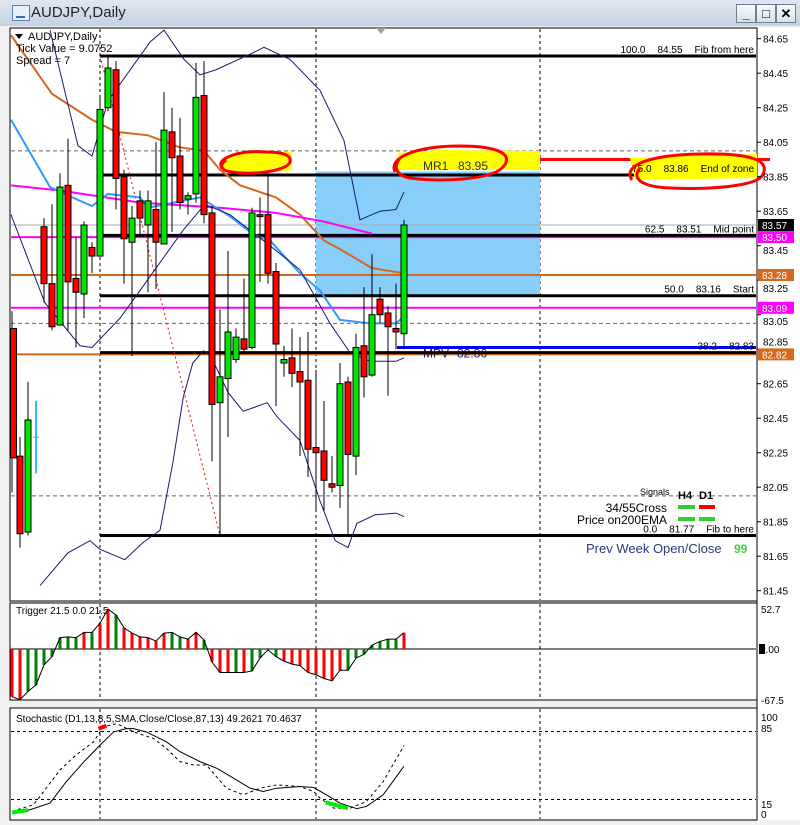 The width and height of the screenshot is (800, 825). I want to click on spread-label: Spread = 7, so click(43, 61).